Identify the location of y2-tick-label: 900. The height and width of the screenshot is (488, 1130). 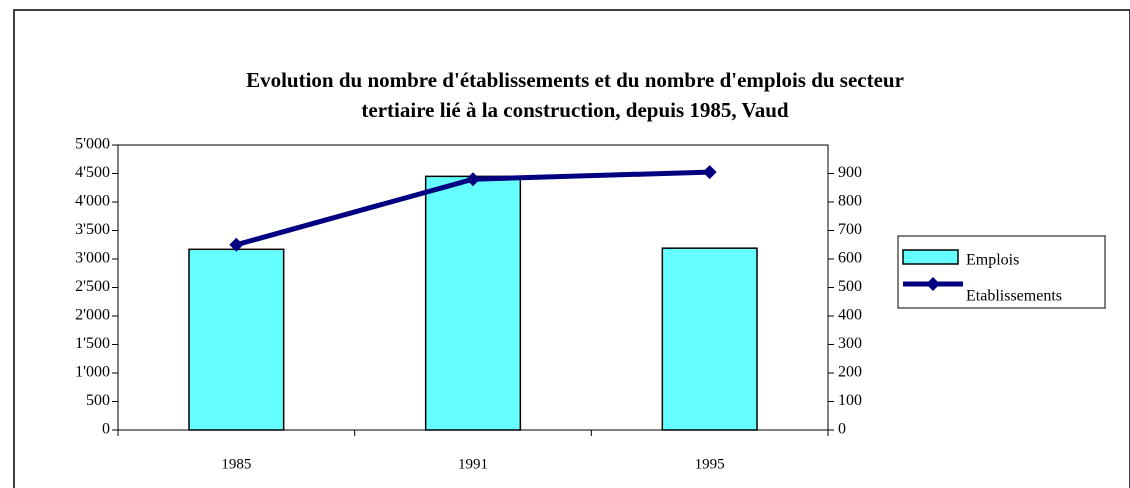
(850, 172).